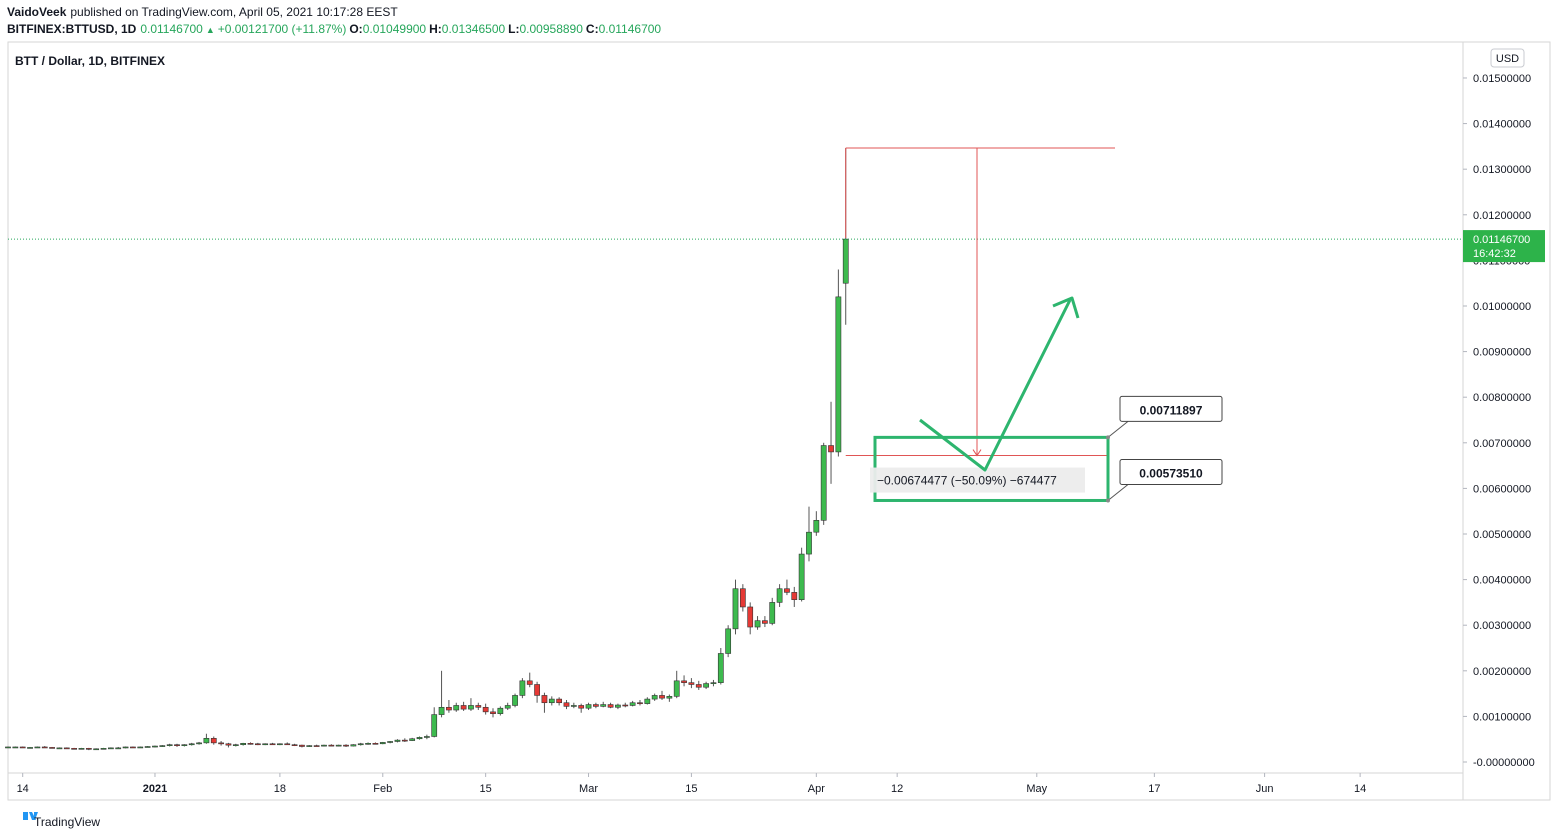  I want to click on x-tick-label: May, so click(1036, 789).